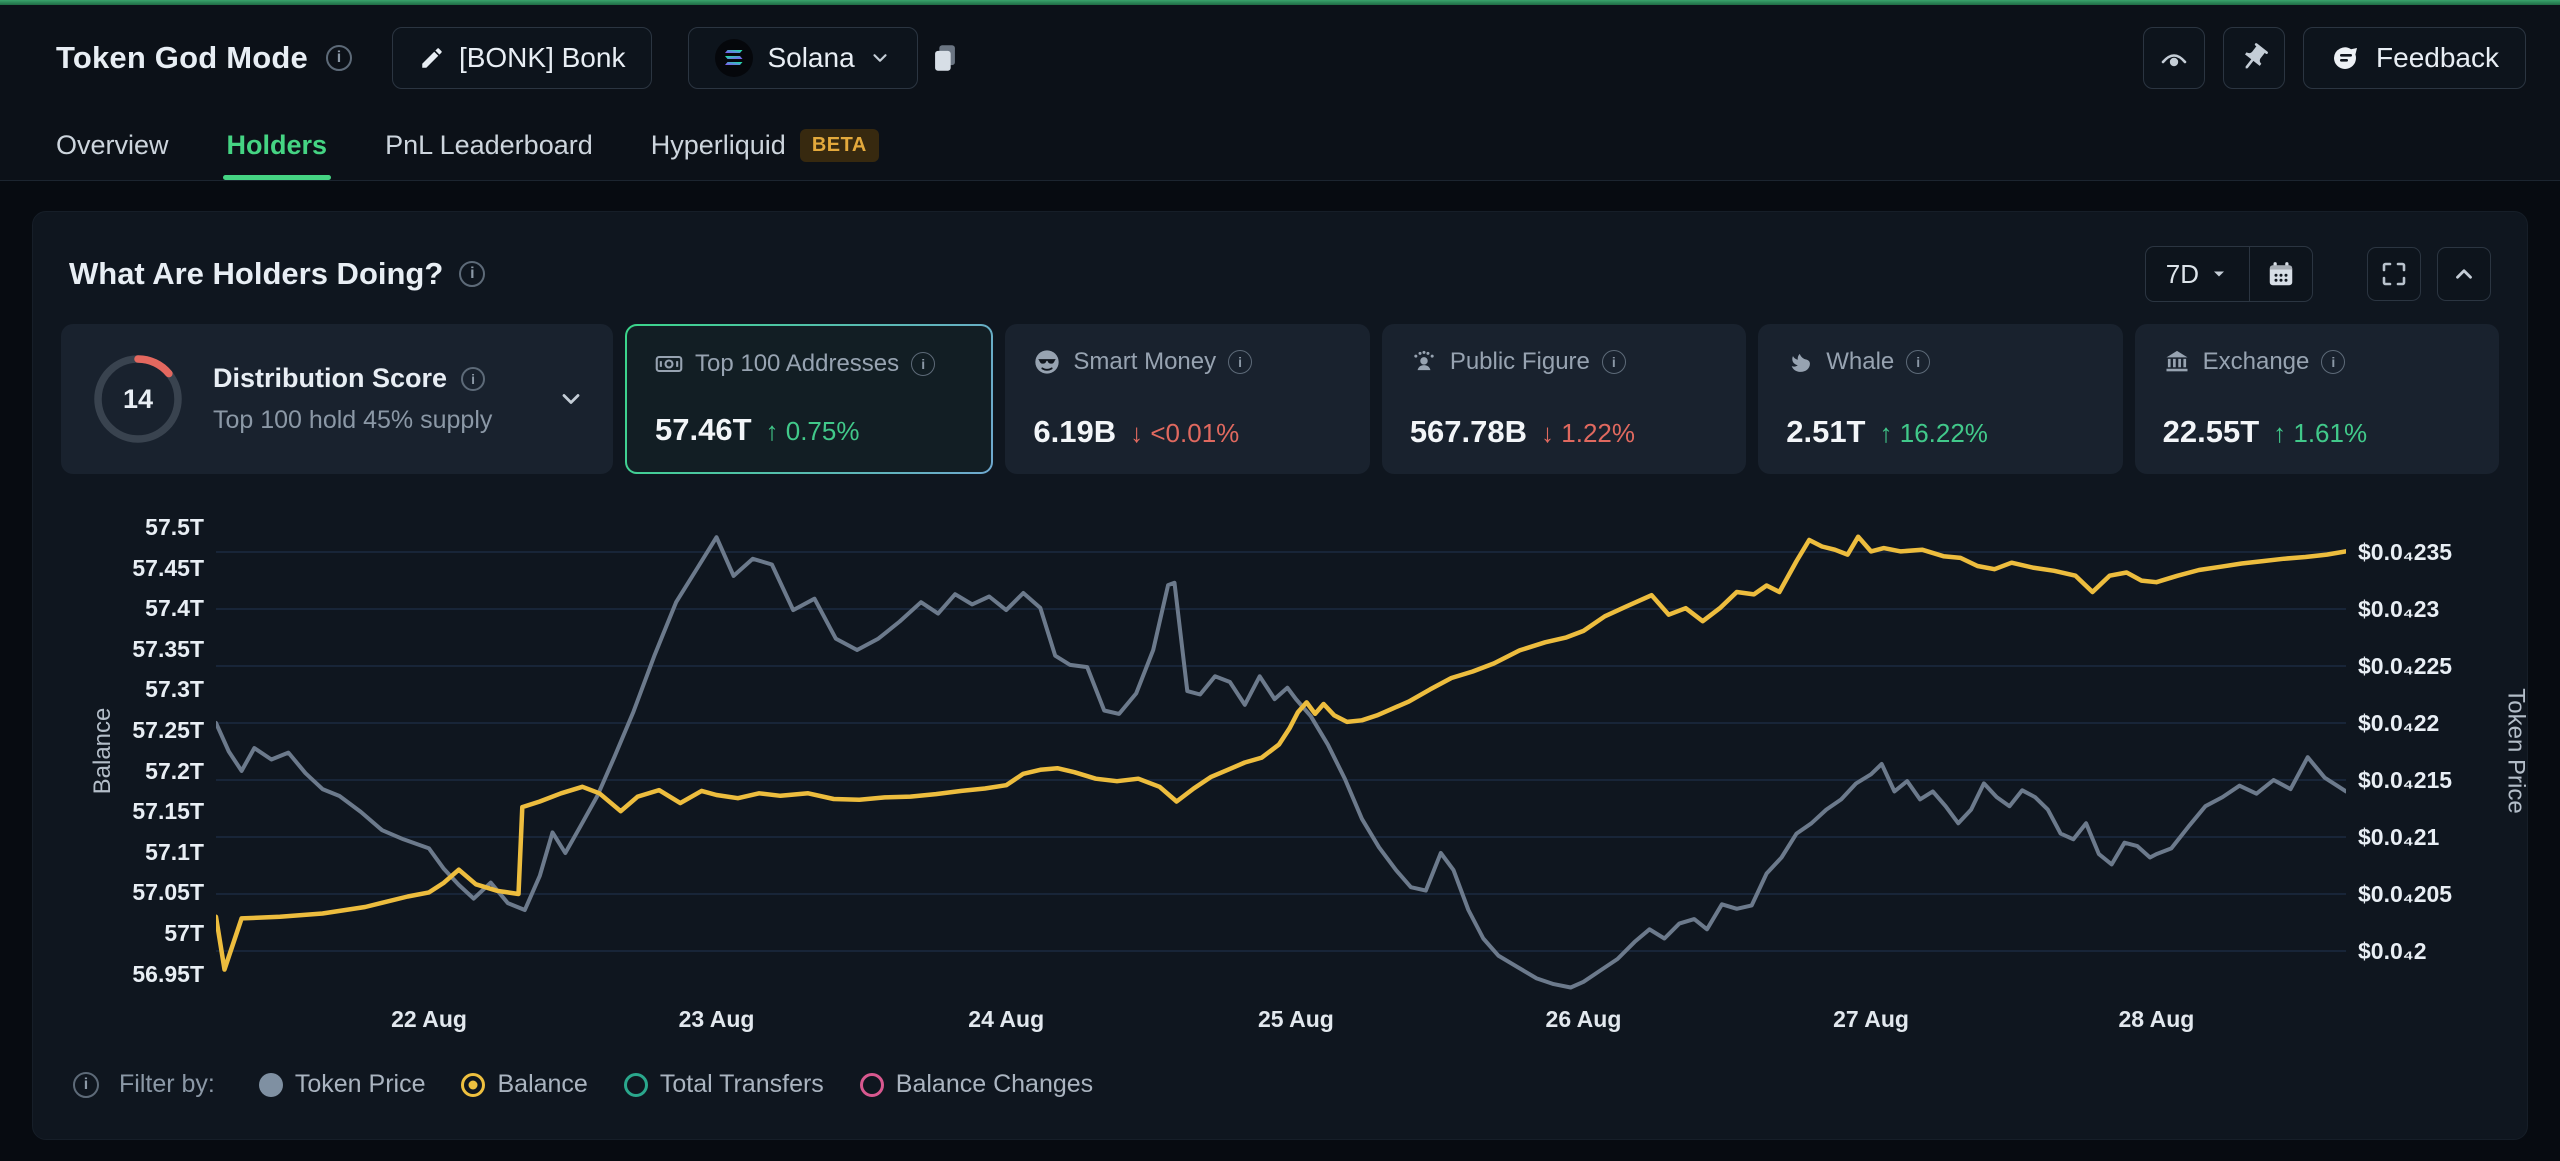  Describe the element at coordinates (168, 892) in the screenshot. I see `y-tick-left: 57.05T` at that location.